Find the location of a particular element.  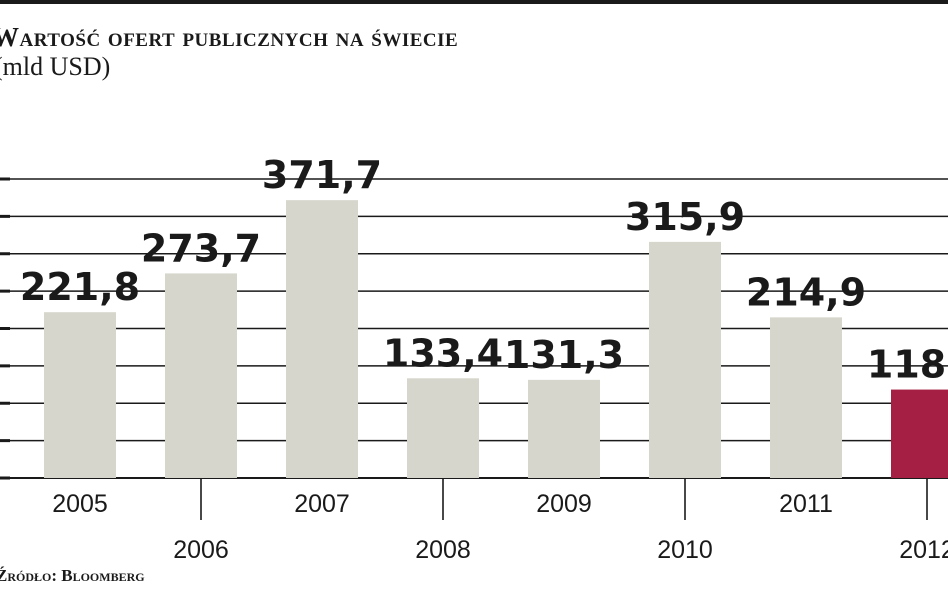

value-label-2005: 221,8 is located at coordinates (80, 287).